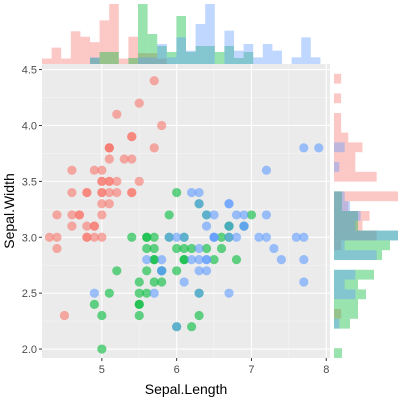  I want to click on x-tick-label: 8, so click(326, 370).